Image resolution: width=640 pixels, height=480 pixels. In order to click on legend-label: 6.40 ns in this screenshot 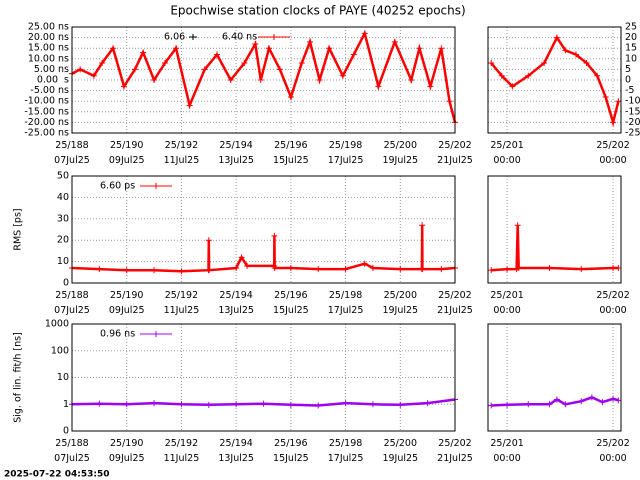, I will do `click(239, 37)`.